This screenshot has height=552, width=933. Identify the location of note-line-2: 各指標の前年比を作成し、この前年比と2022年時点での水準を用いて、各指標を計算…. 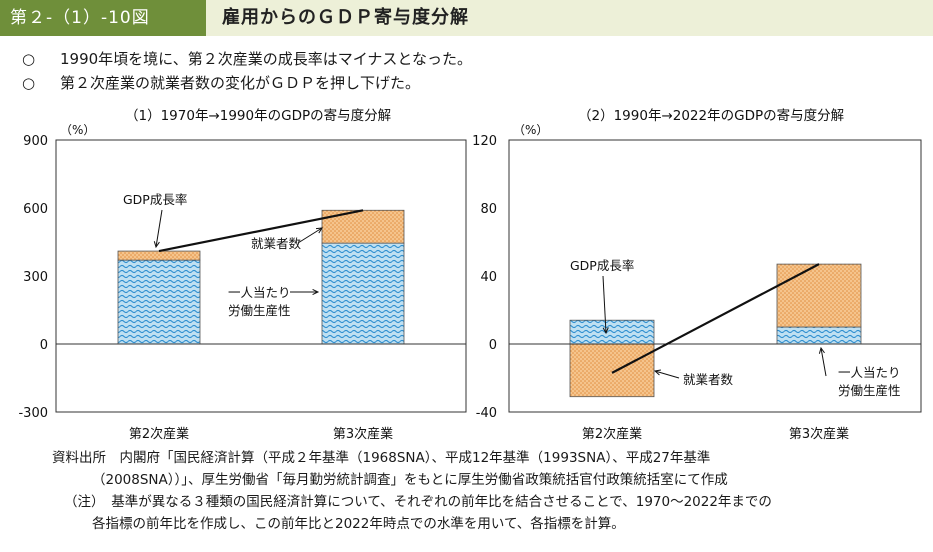
(358, 524).